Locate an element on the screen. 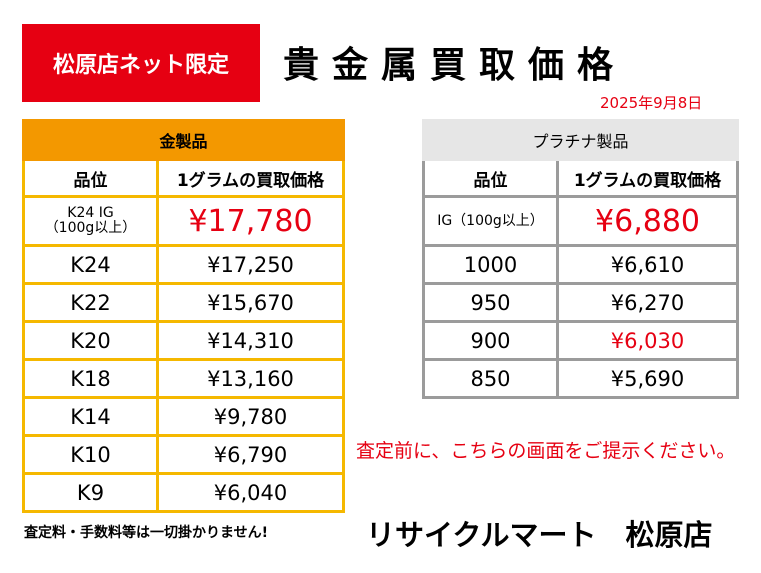 The width and height of the screenshot is (761, 573). gold-price-cell: ¥14,310 is located at coordinates (250, 340).